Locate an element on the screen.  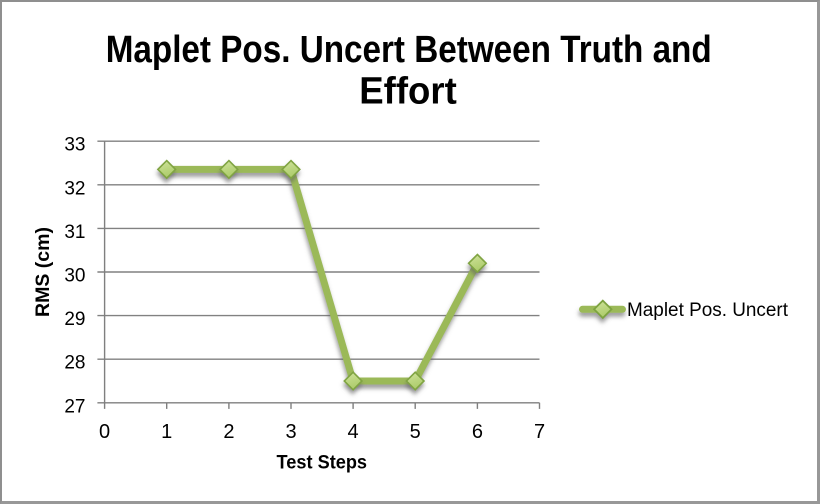
svg-text: 4 is located at coordinates (353, 432).